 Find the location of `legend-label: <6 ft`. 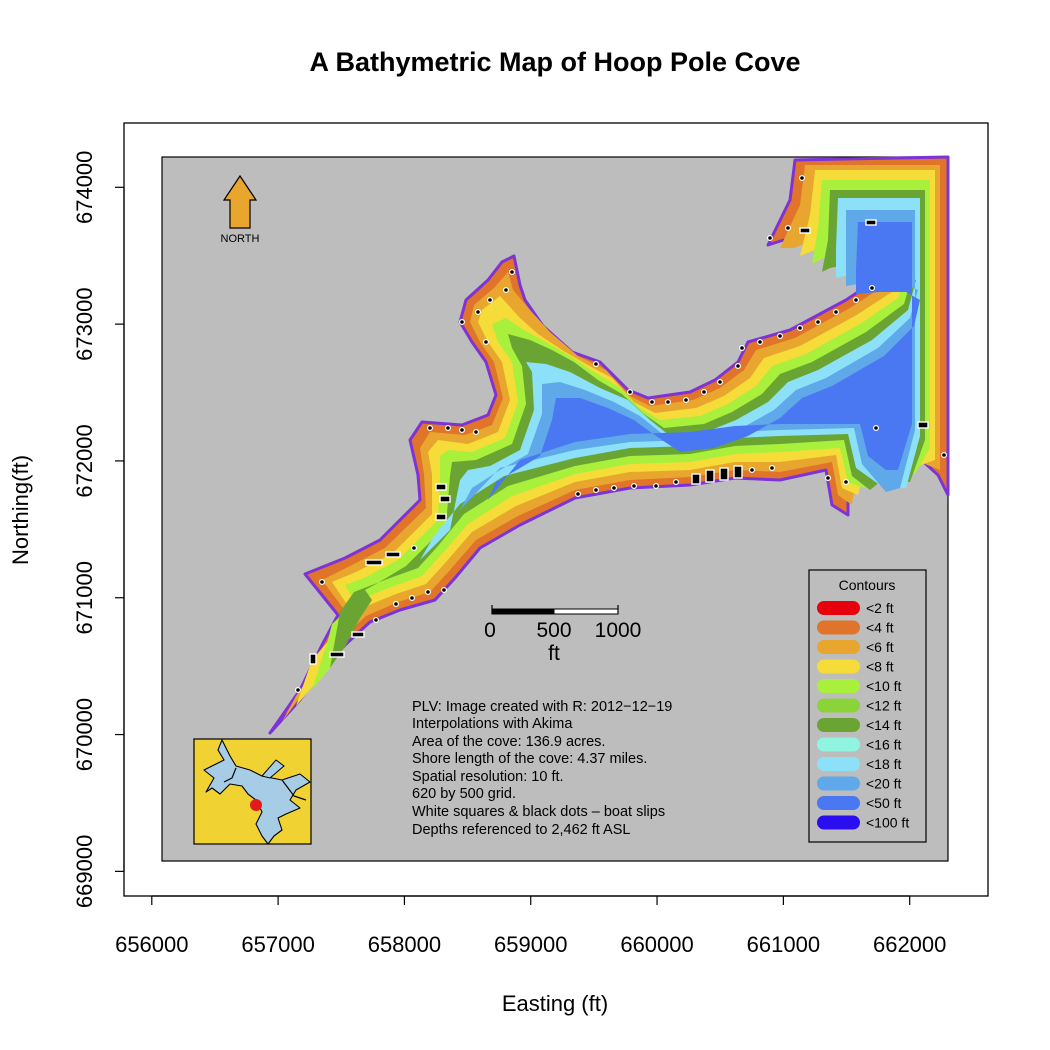

legend-label: <6 ft is located at coordinates (880, 647).